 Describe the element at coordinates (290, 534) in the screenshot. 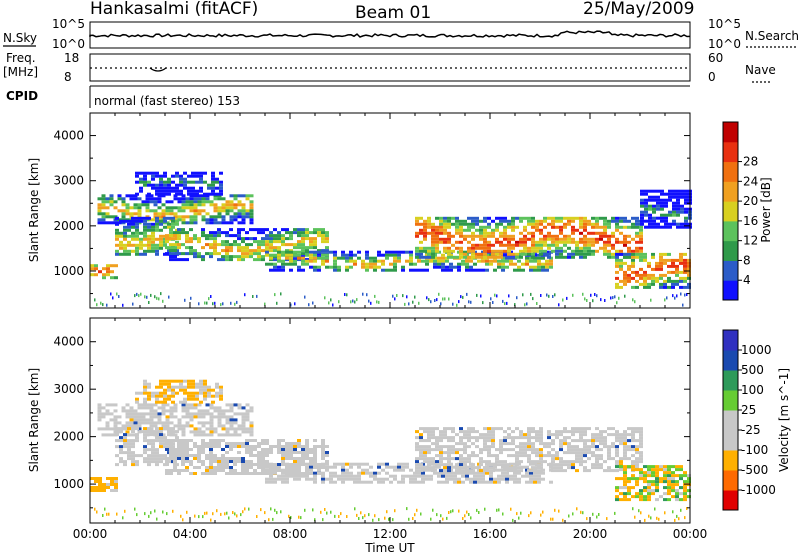

I see `xtick-label: 08:00` at that location.